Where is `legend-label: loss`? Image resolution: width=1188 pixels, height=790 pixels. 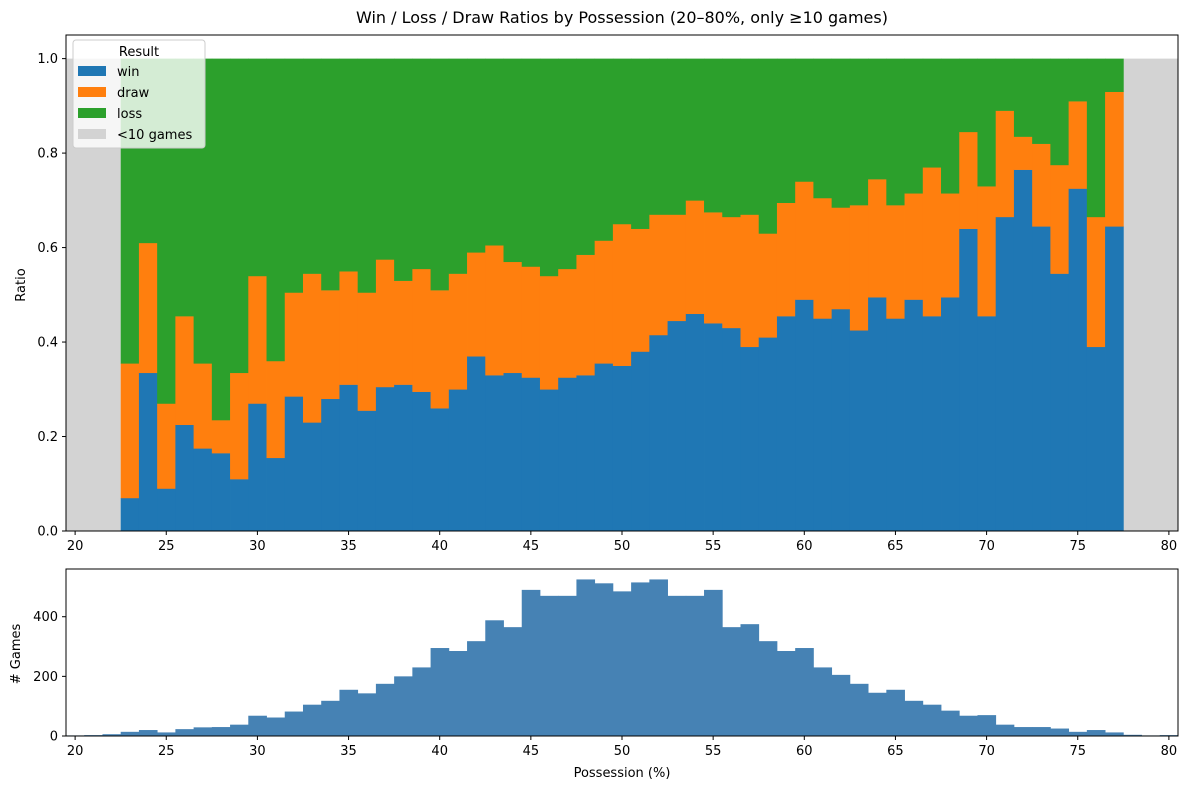
legend-label: loss is located at coordinates (129, 114).